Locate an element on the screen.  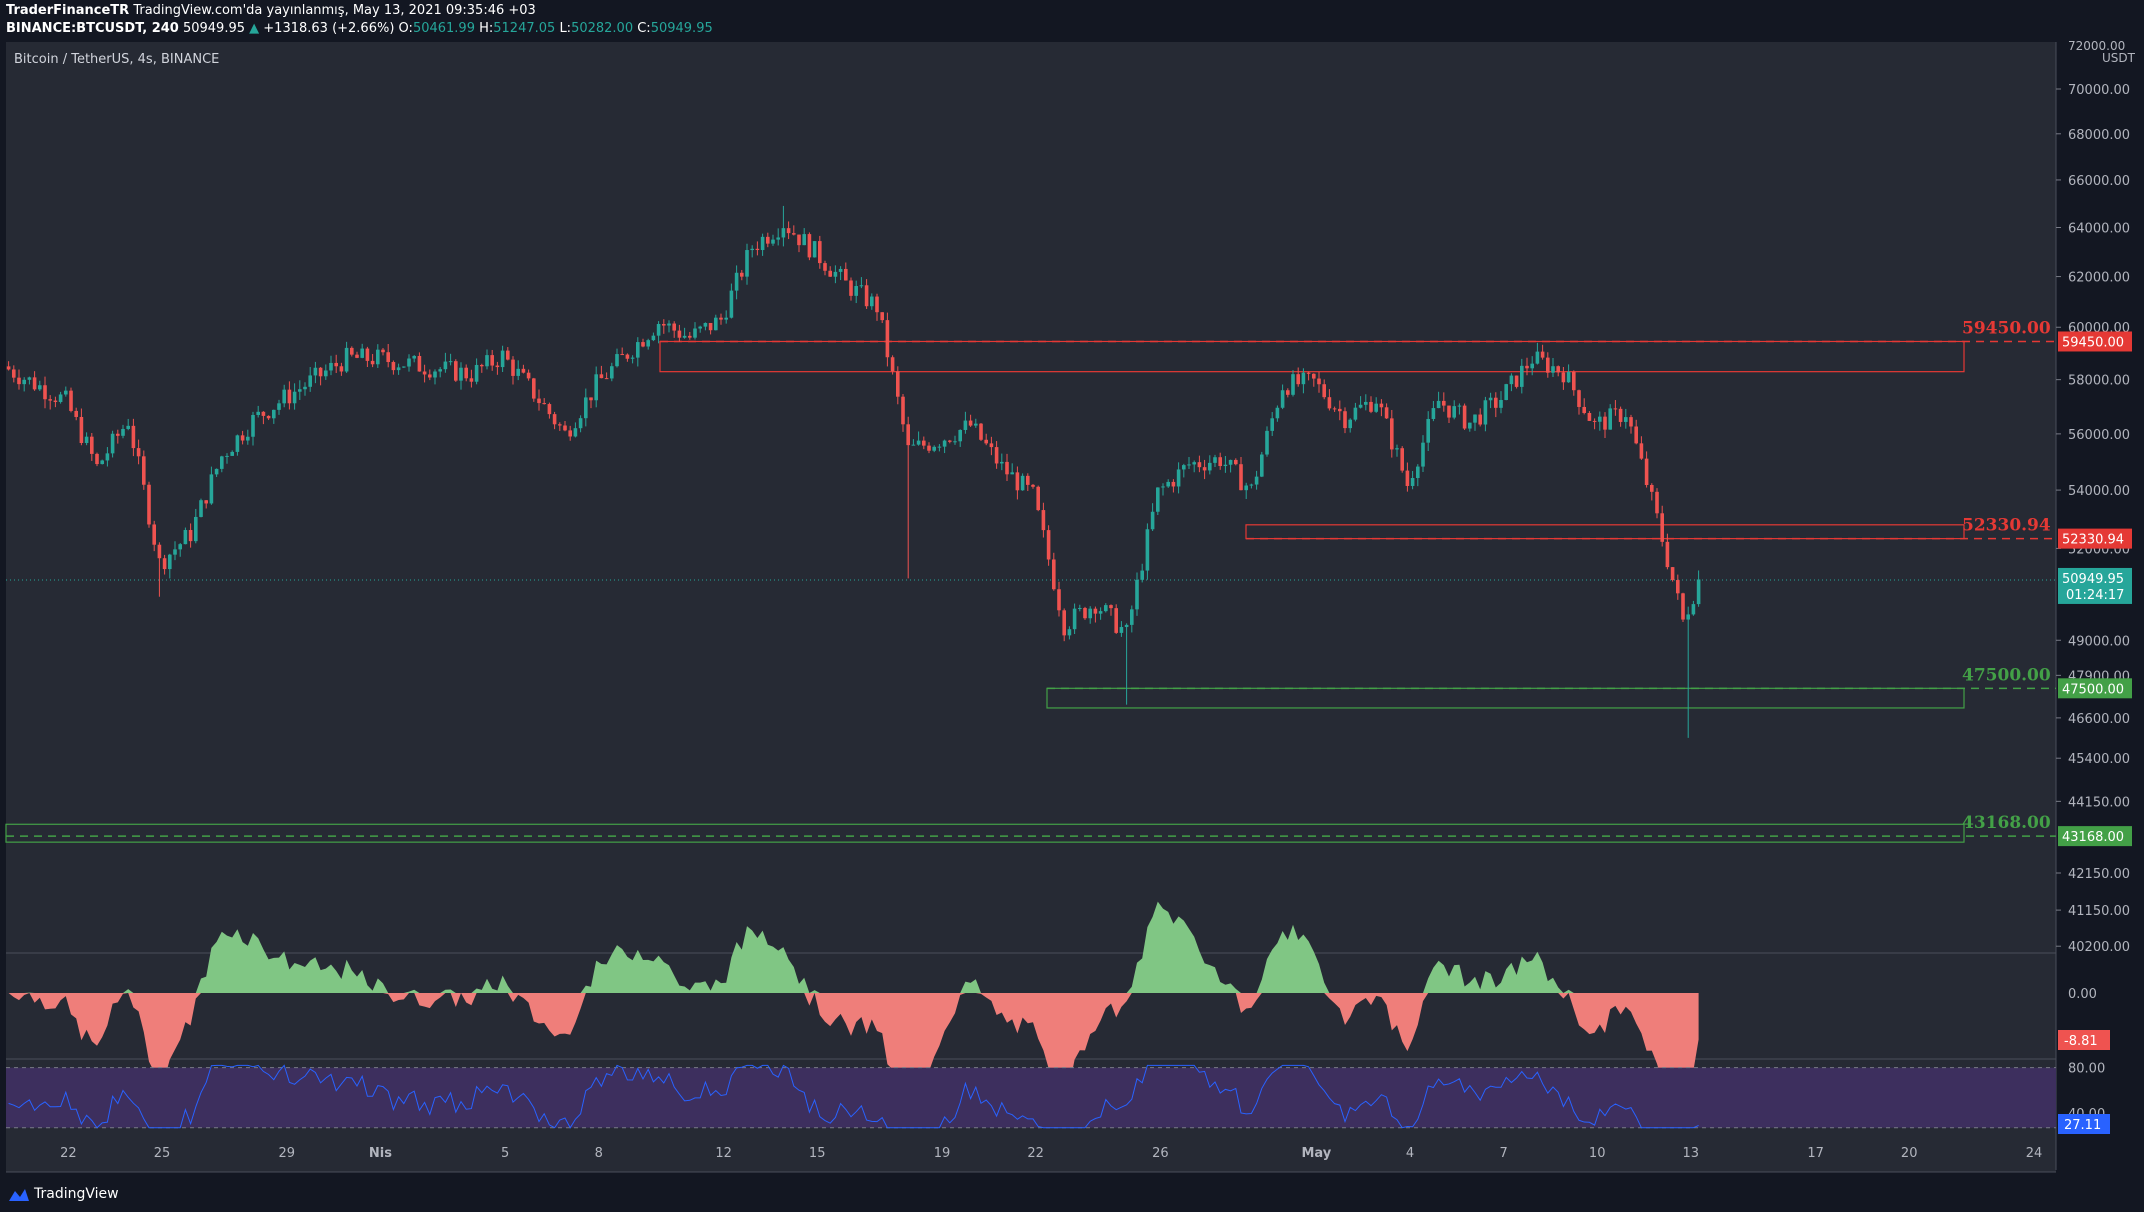
price-tick-label: 62000.00 is located at coordinates (2099, 278).